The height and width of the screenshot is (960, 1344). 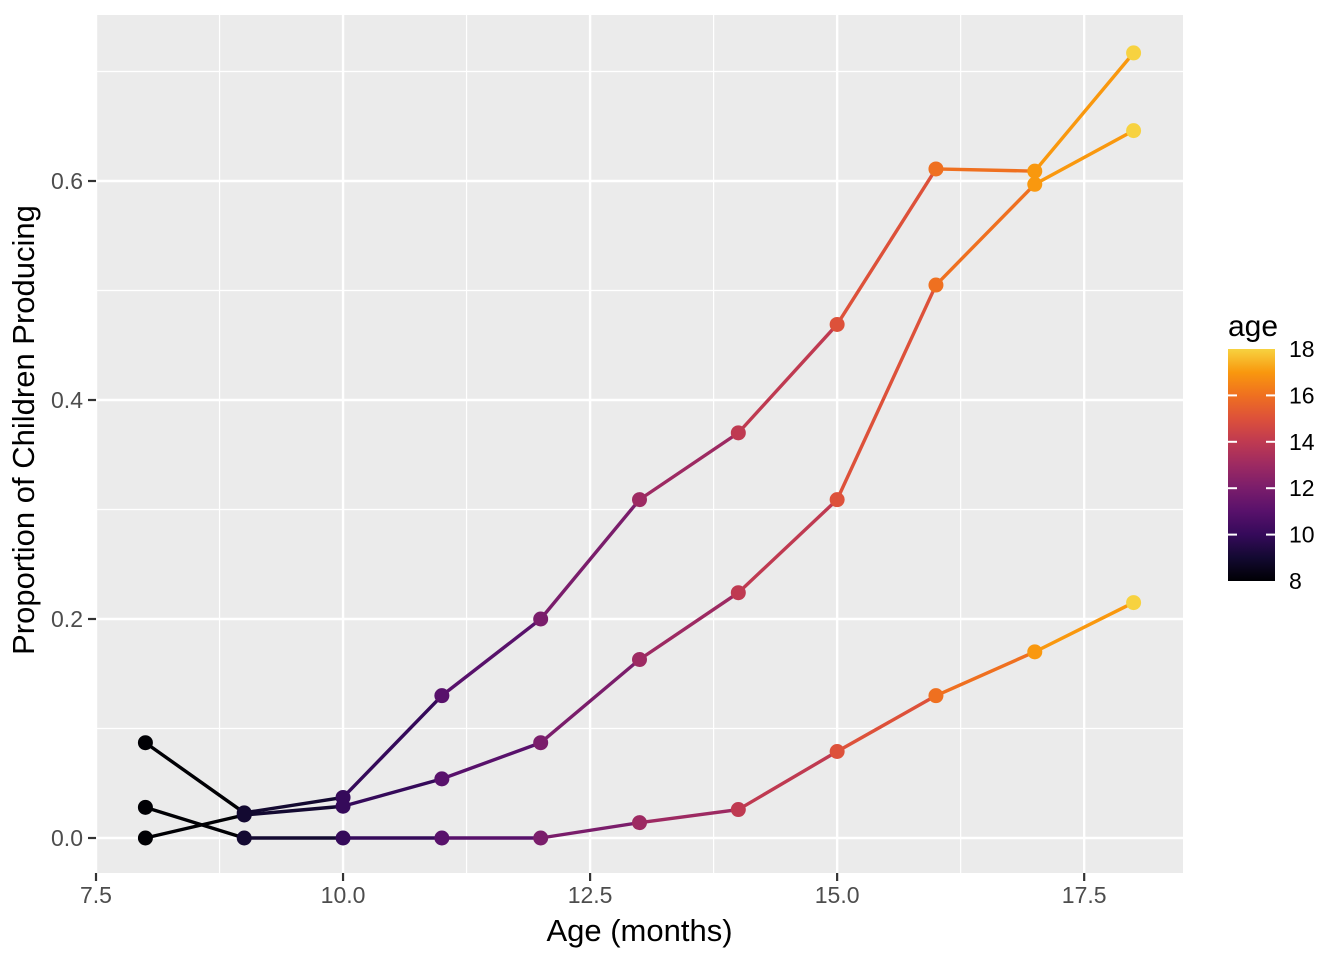 What do you see at coordinates (1302, 535) in the screenshot?
I see `legend-tick-label: 10` at bounding box center [1302, 535].